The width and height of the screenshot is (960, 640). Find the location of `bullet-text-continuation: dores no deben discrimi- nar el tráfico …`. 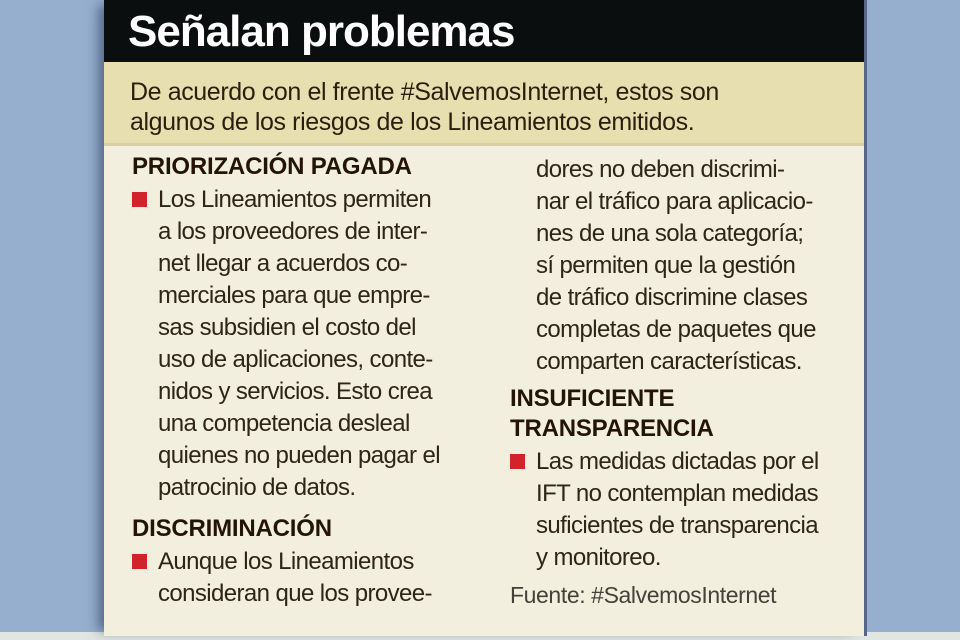

bullet-text-continuation: dores no deben discrimi- nar el tráfico … is located at coordinates (676, 265).